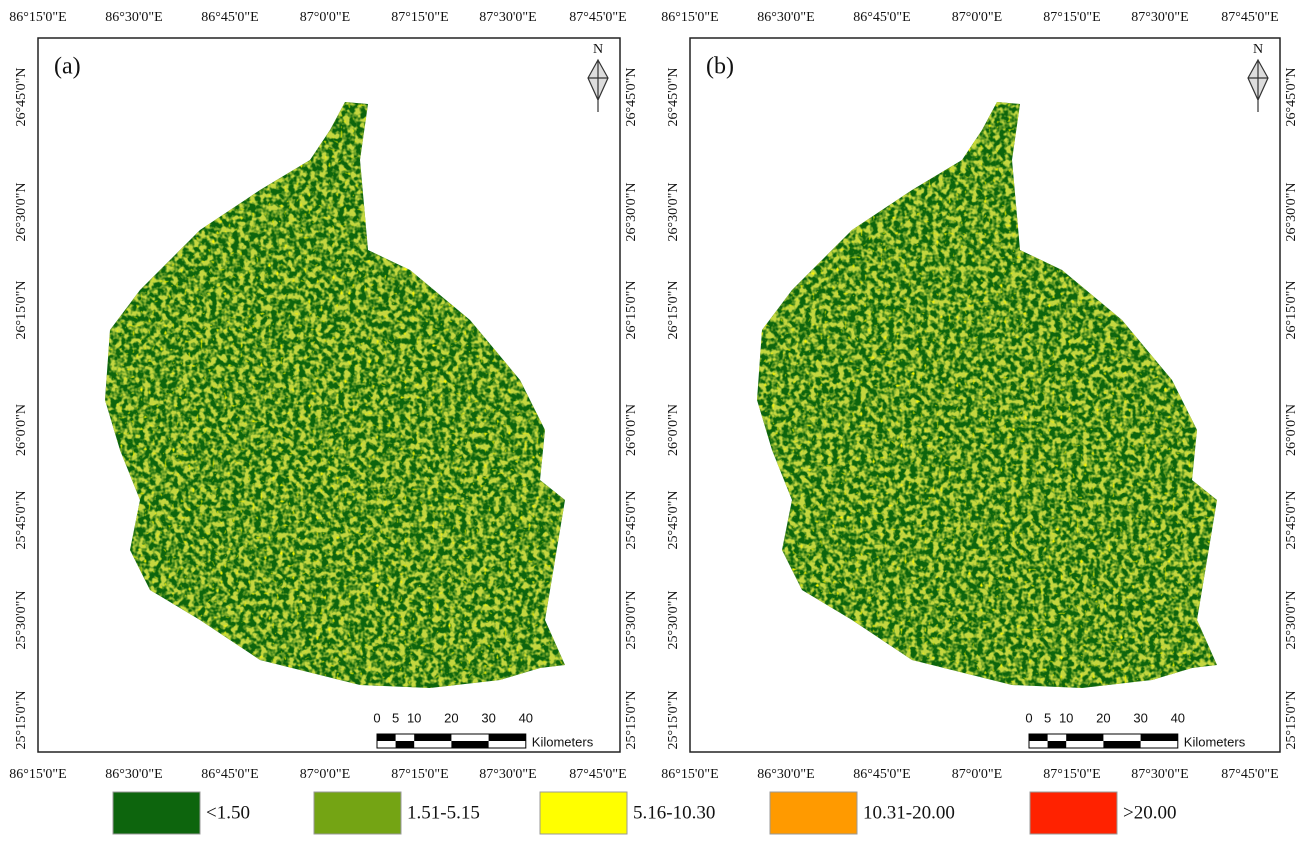  Describe the element at coordinates (1149, 812) in the screenshot. I see `legend-label: >20.00` at that location.